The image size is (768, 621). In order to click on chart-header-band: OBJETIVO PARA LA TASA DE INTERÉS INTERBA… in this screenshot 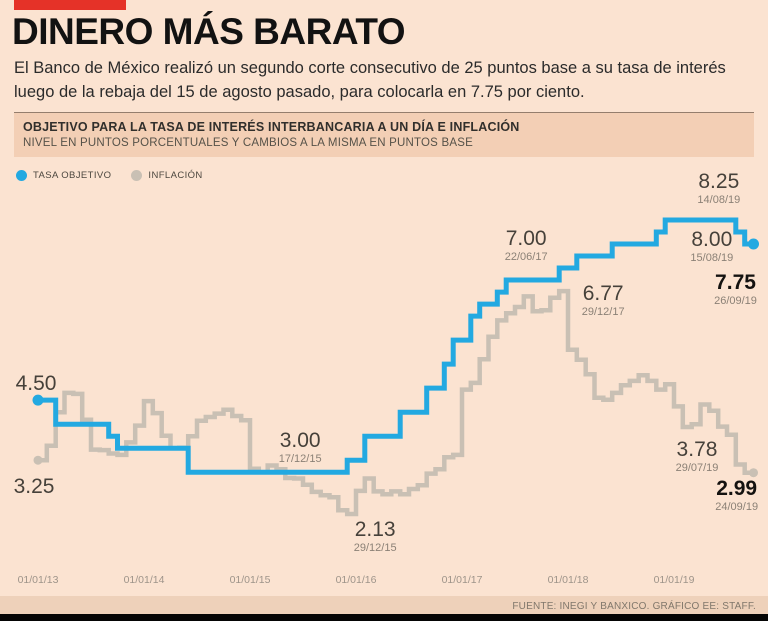, I will do `click(384, 134)`.